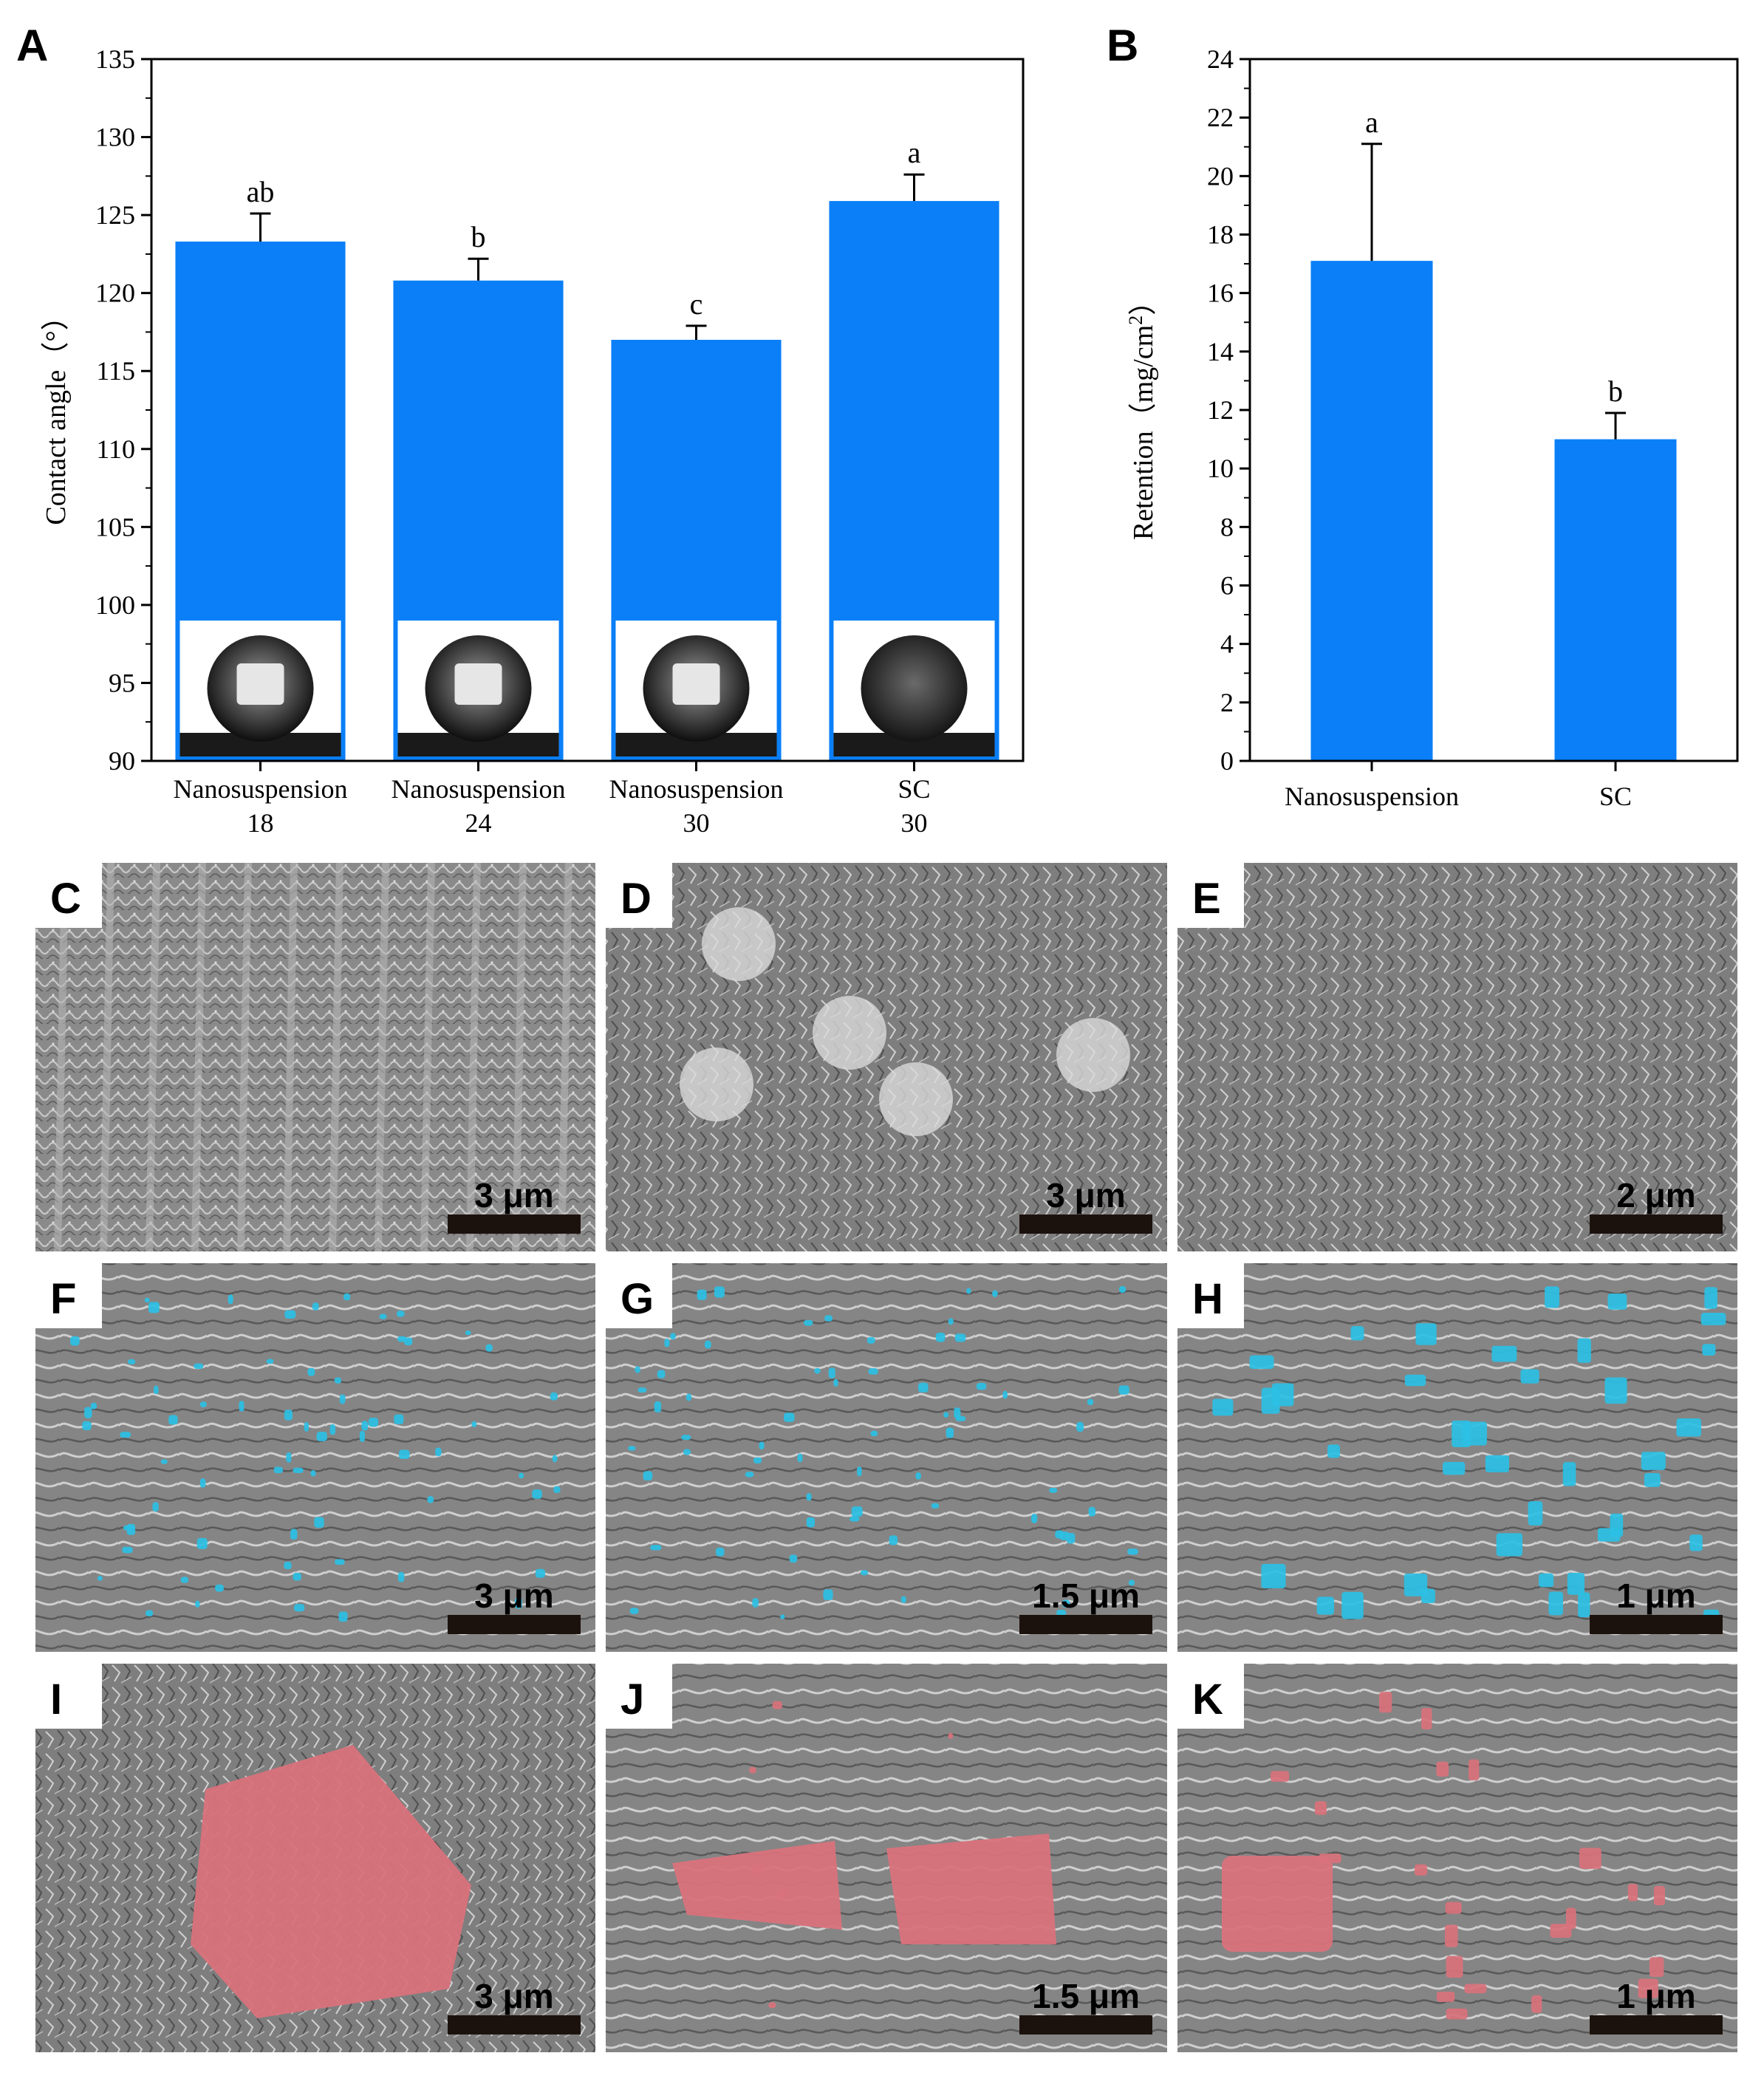  What do you see at coordinates (261, 191) in the screenshot?
I see `significance-label: ab` at bounding box center [261, 191].